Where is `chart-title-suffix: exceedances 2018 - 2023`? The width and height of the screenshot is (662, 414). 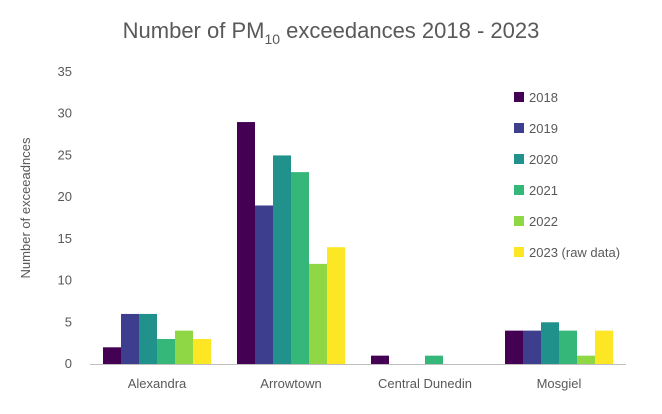 chart-title-suffix: exceedances 2018 - 2023 is located at coordinates (409, 30).